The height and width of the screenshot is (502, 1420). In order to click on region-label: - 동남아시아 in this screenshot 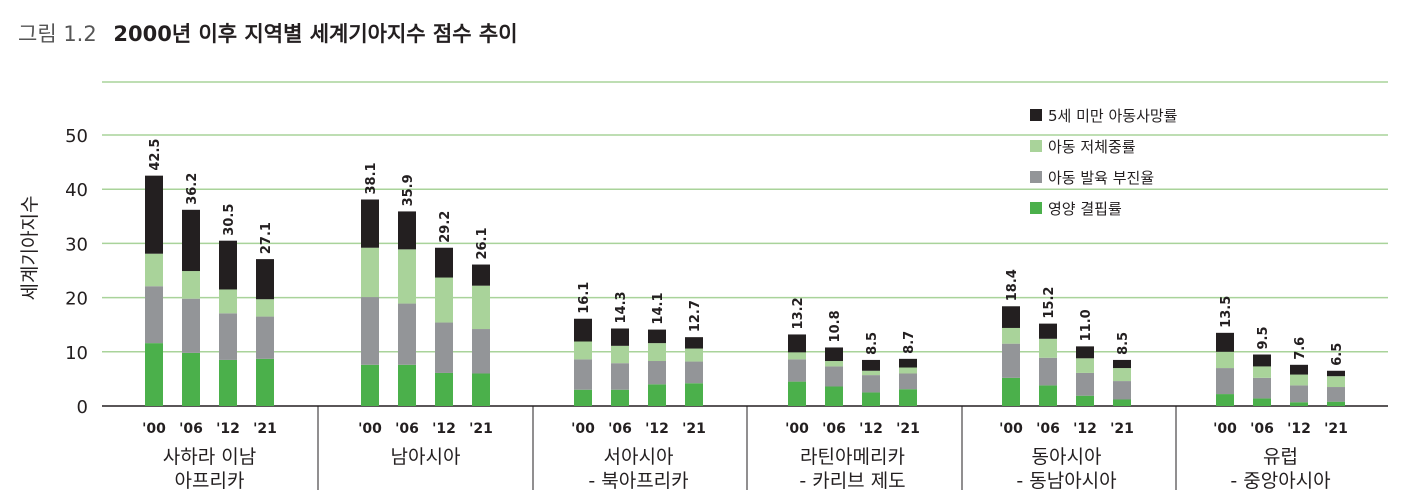, I will do `click(1066, 481)`.